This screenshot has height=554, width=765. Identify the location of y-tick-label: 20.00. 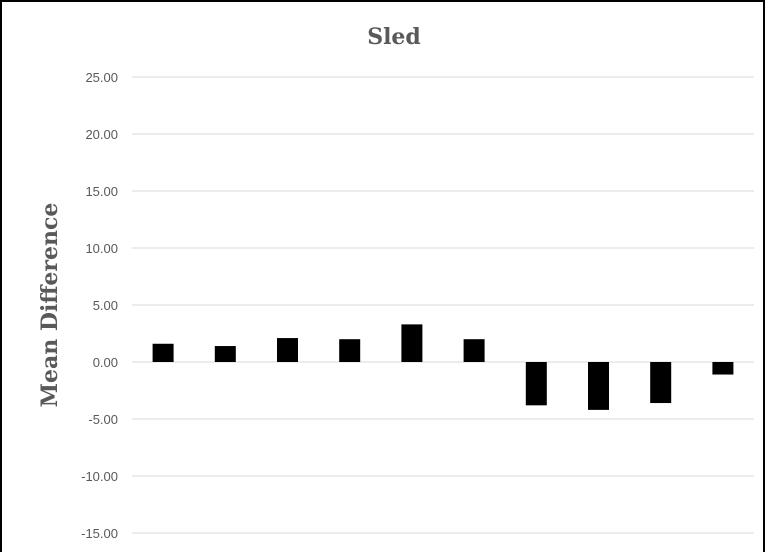
(101, 134).